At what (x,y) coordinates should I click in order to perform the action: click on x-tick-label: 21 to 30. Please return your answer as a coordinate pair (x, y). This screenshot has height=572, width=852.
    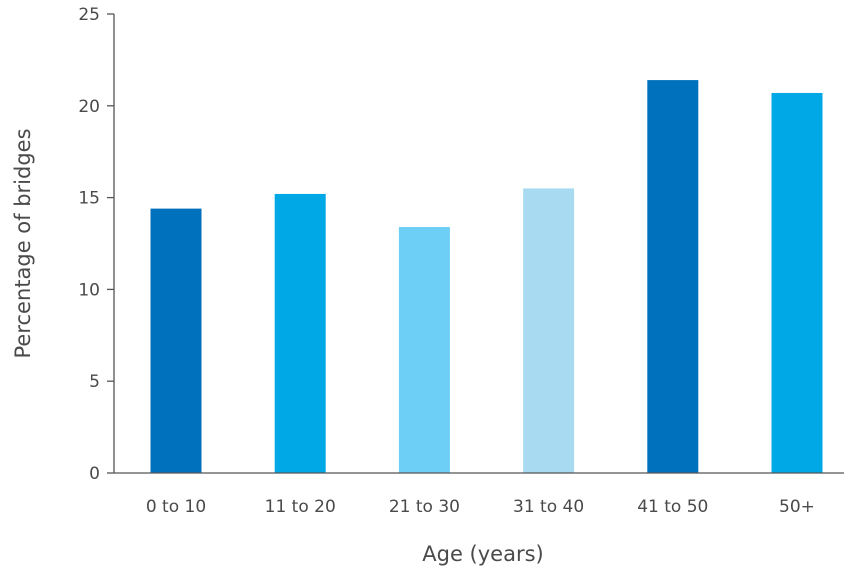
    Looking at the image, I should click on (424, 507).